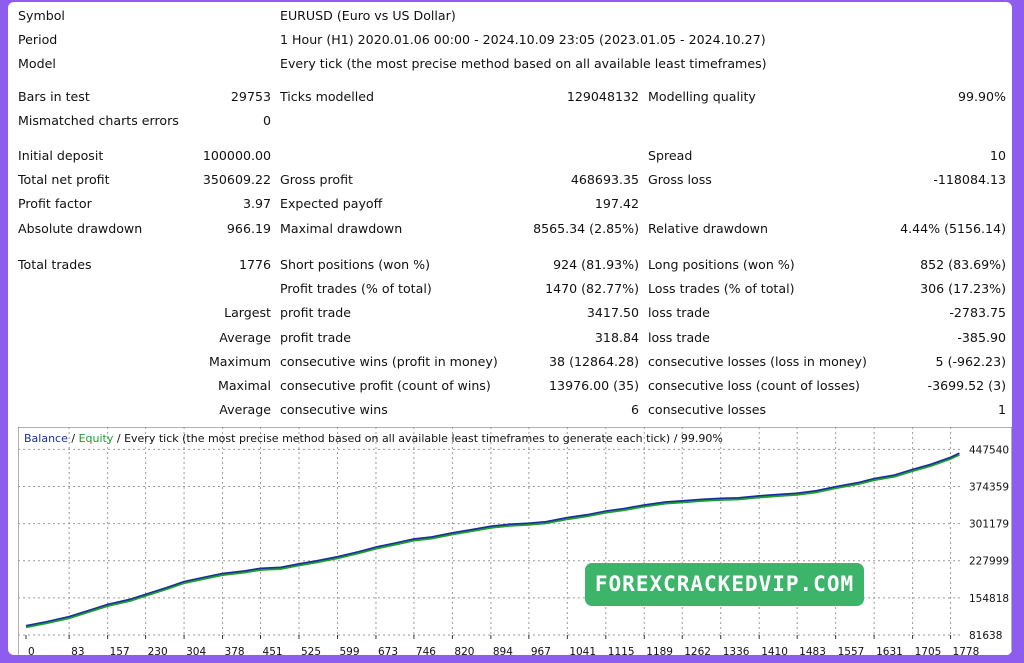 This screenshot has width=1024, height=663. What do you see at coordinates (721, 264) in the screenshot?
I see `long-positions-label: Long positions (won %)` at bounding box center [721, 264].